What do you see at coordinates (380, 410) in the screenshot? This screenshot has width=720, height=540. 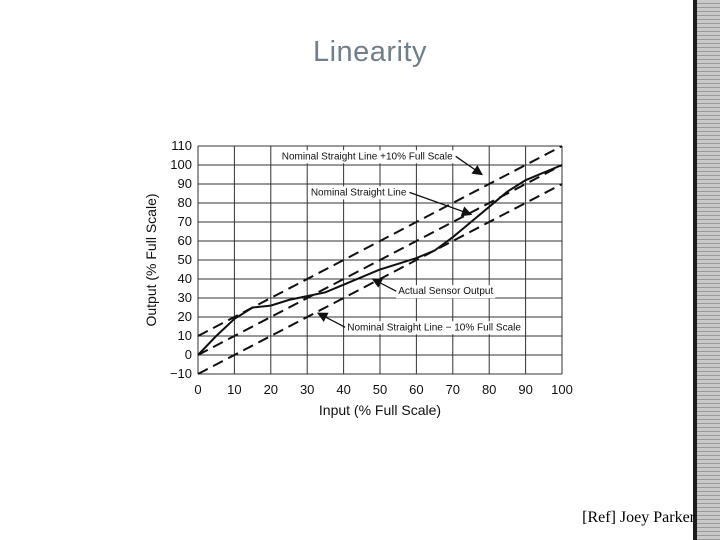 I see `x-axis-label: Input (% Full Scale)` at bounding box center [380, 410].